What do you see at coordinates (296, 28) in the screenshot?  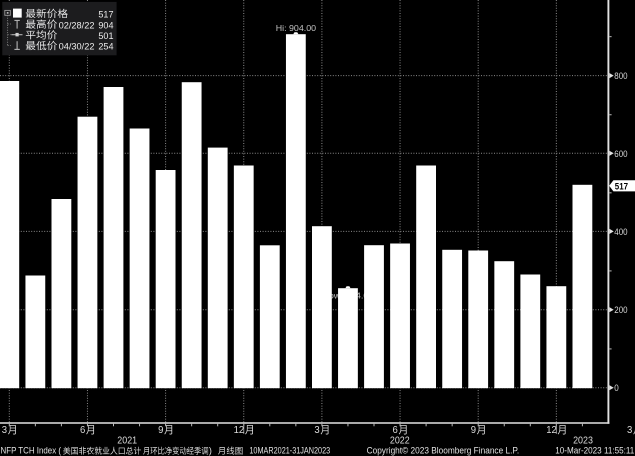 I see `svg-text: Hi: 904.00` at bounding box center [296, 28].